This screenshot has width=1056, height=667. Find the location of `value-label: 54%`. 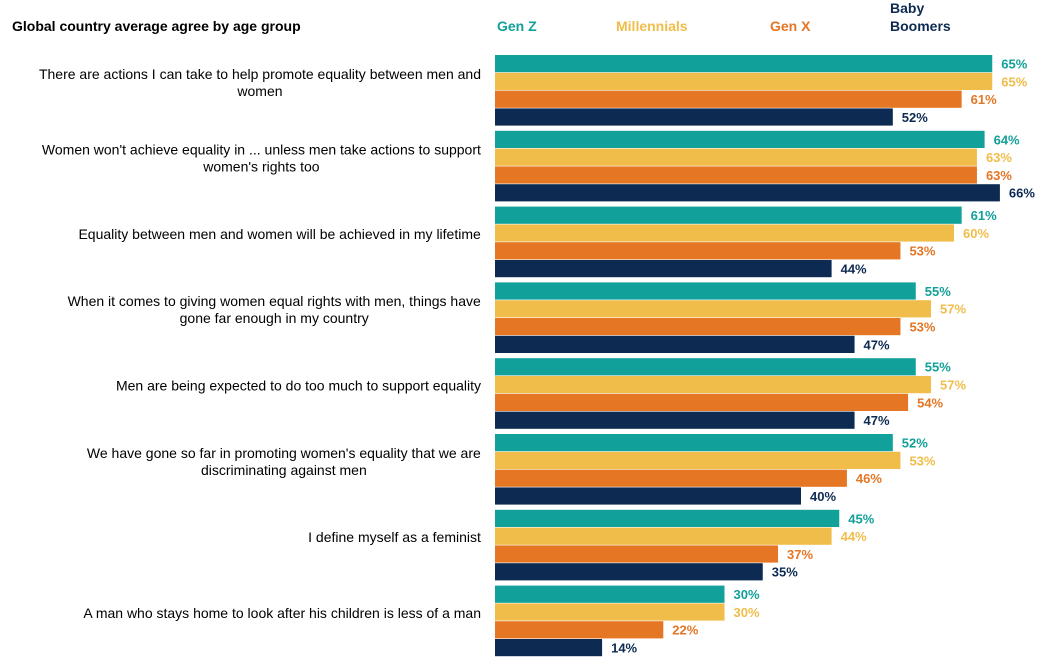

value-label: 54% is located at coordinates (930, 402).